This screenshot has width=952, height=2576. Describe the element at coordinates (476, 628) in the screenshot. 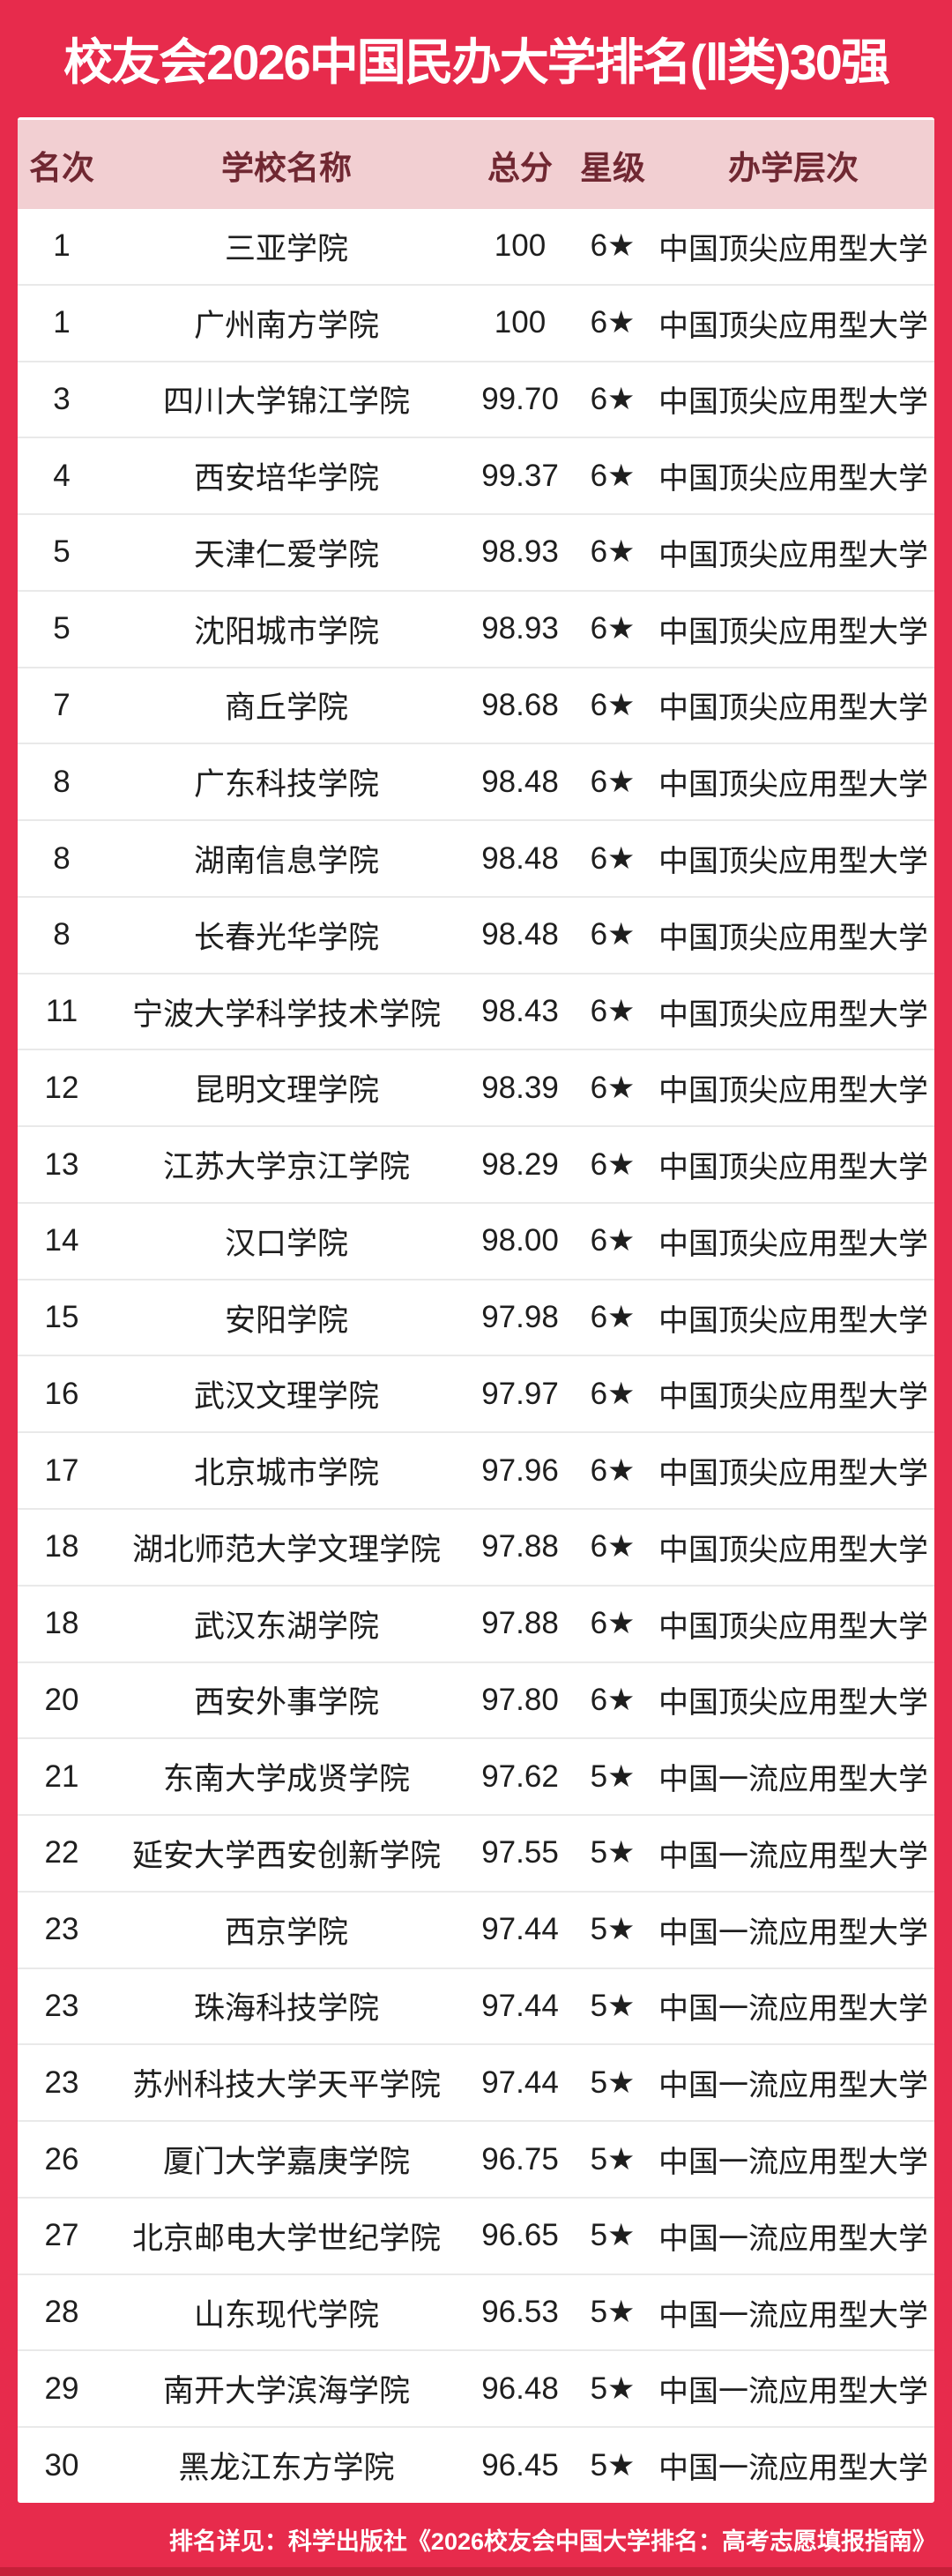

I see `table-row: 5 沈阳城市学院 98.93 6★ 中国顶尖应用型大学` at that location.